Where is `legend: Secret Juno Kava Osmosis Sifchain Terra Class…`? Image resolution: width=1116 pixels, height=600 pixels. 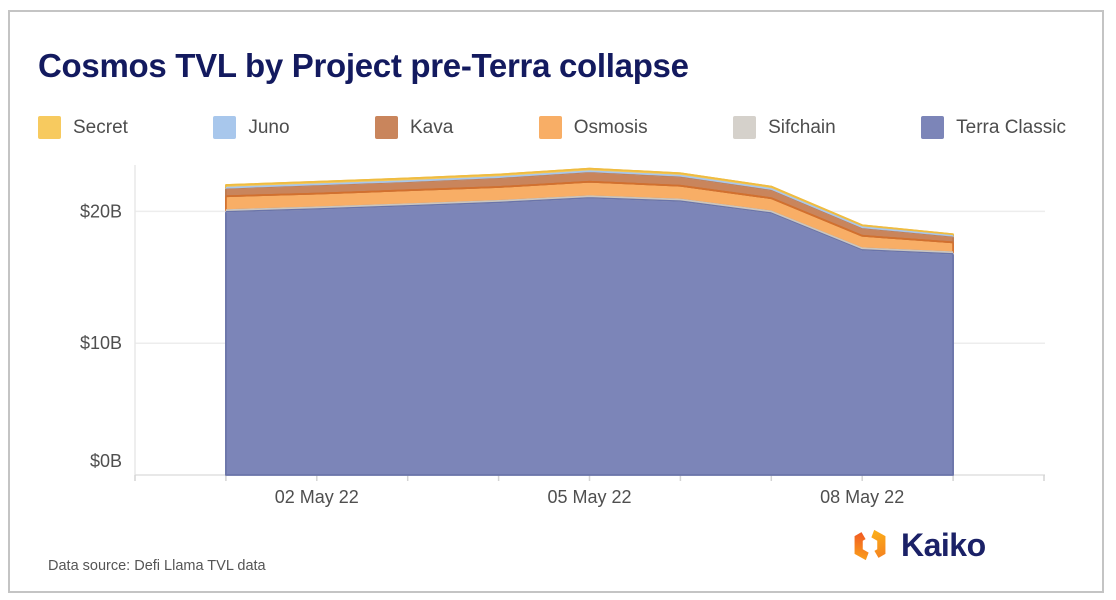
legend: Secret Juno Kava Osmosis Sifchain Terra Class… is located at coordinates (552, 127).